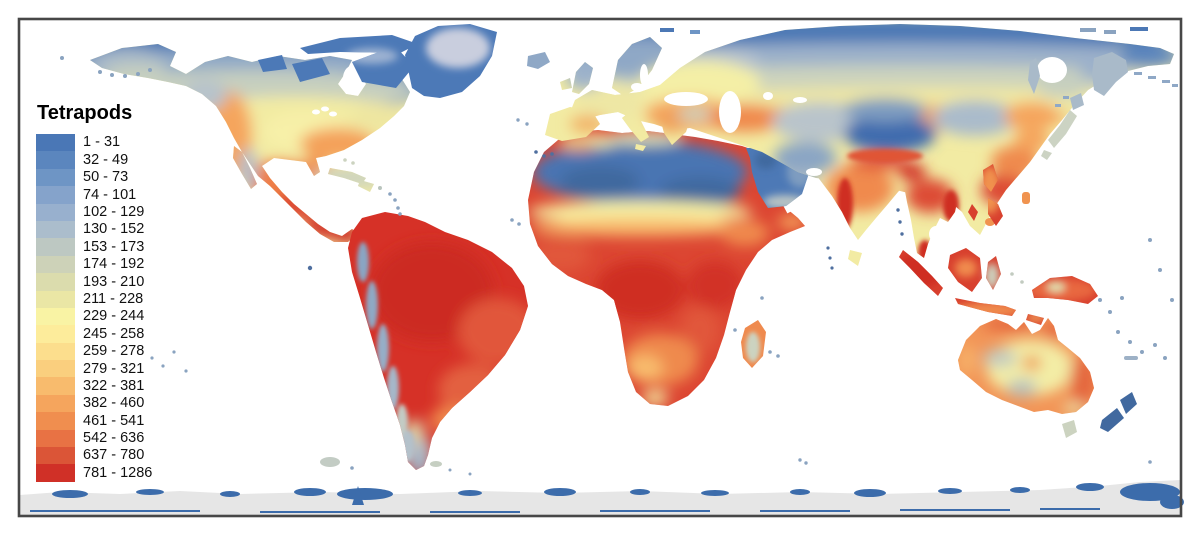 Image resolution: width=1200 pixels, height=539 pixels. Describe the element at coordinates (114, 281) in the screenshot. I see `legend-class-label: 193 - 210` at that location.